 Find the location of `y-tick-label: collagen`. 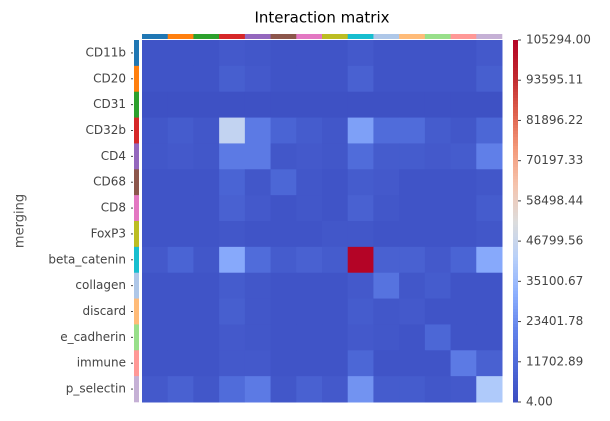

y-tick-label: collagen is located at coordinates (100, 285).